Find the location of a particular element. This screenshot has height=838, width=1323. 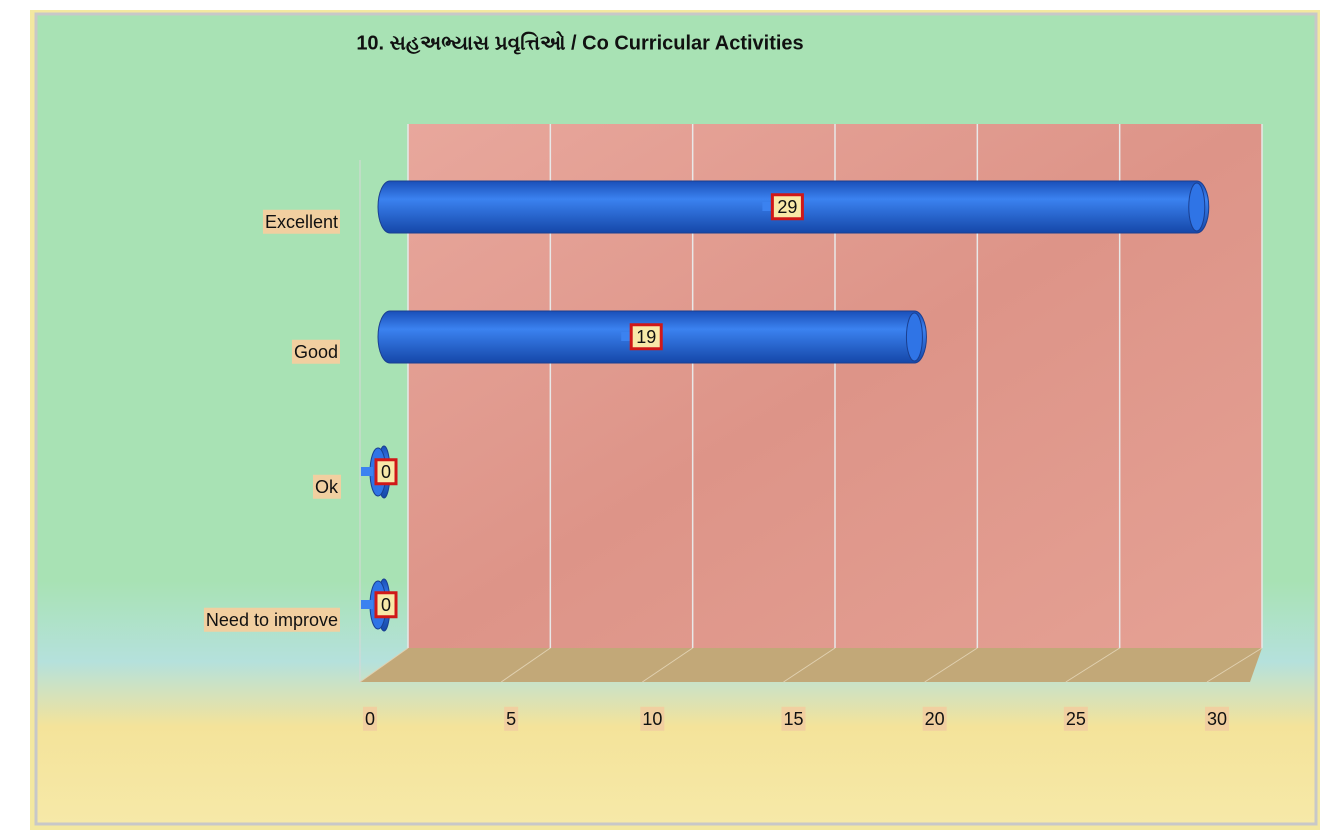

y-tick-label: Excellent is located at coordinates (301, 222).